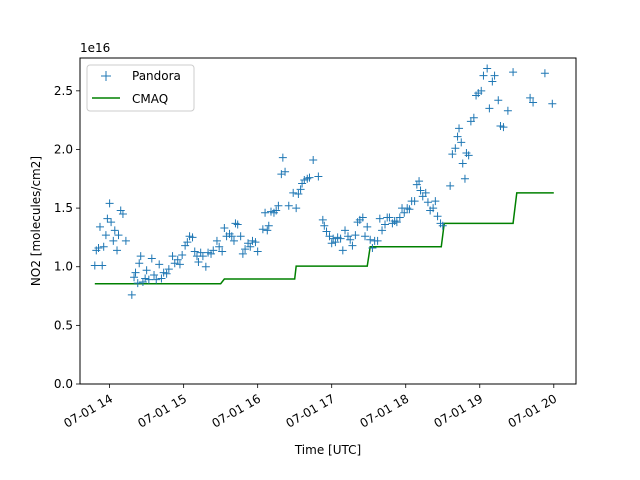 Image resolution: width=640 pixels, height=480 pixels. What do you see at coordinates (150, 99) in the screenshot?
I see `legend-cmaq-label: CMAQ` at bounding box center [150, 99].